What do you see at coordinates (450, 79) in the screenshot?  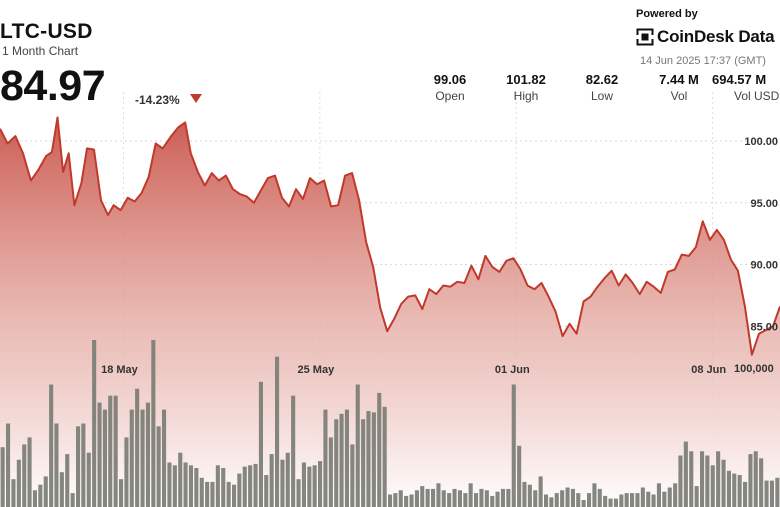 I see `stat-open-value: 99.06` at bounding box center [450, 79].